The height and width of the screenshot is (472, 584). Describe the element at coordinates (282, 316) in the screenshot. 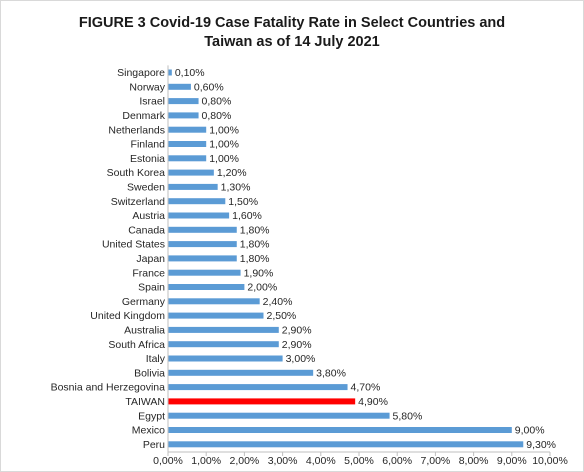

I see `data-label: 2,50%` at that location.